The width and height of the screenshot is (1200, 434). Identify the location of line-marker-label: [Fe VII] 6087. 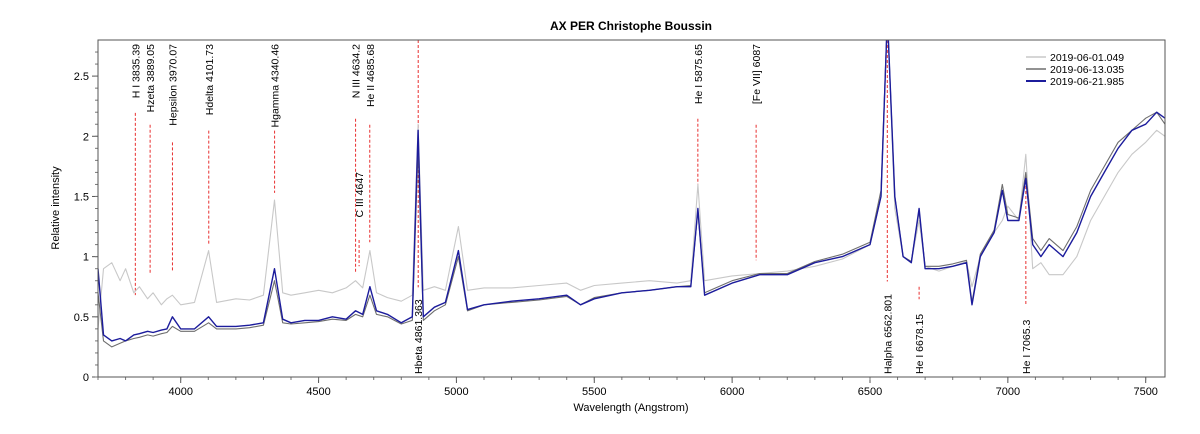
(757, 74).